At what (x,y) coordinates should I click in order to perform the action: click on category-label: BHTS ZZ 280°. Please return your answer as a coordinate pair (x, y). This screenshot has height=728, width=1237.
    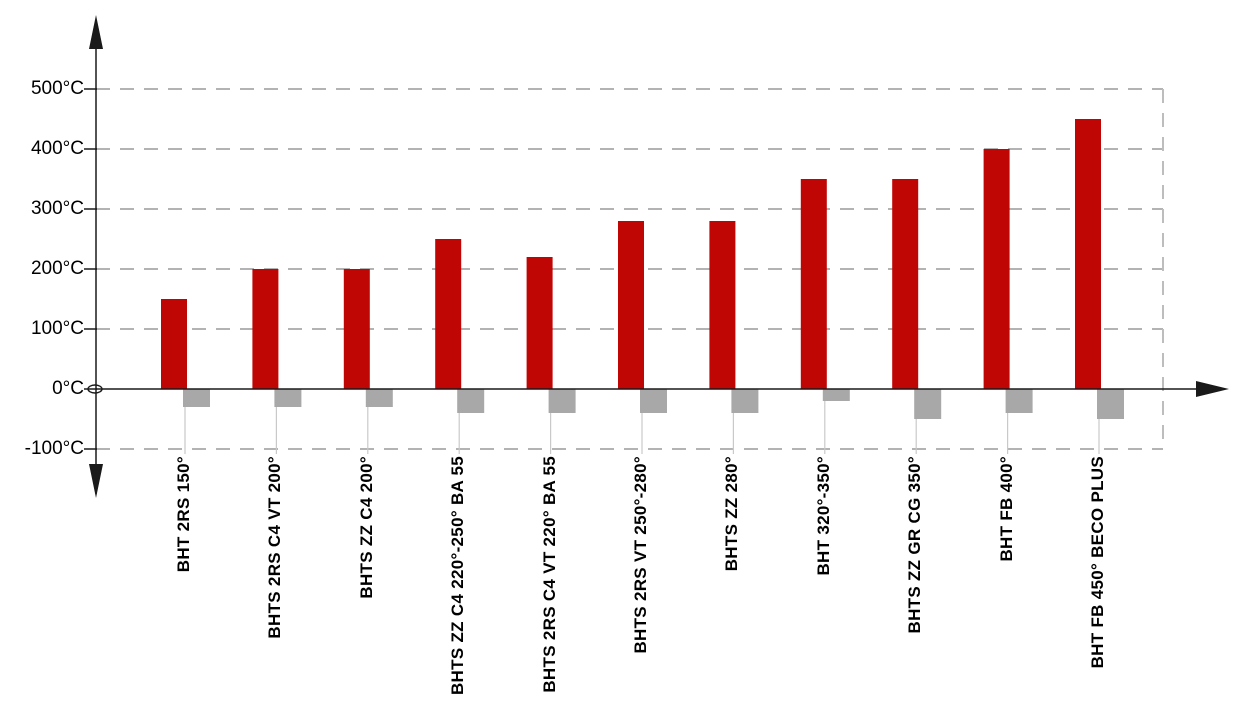
    Looking at the image, I should click on (732, 514).